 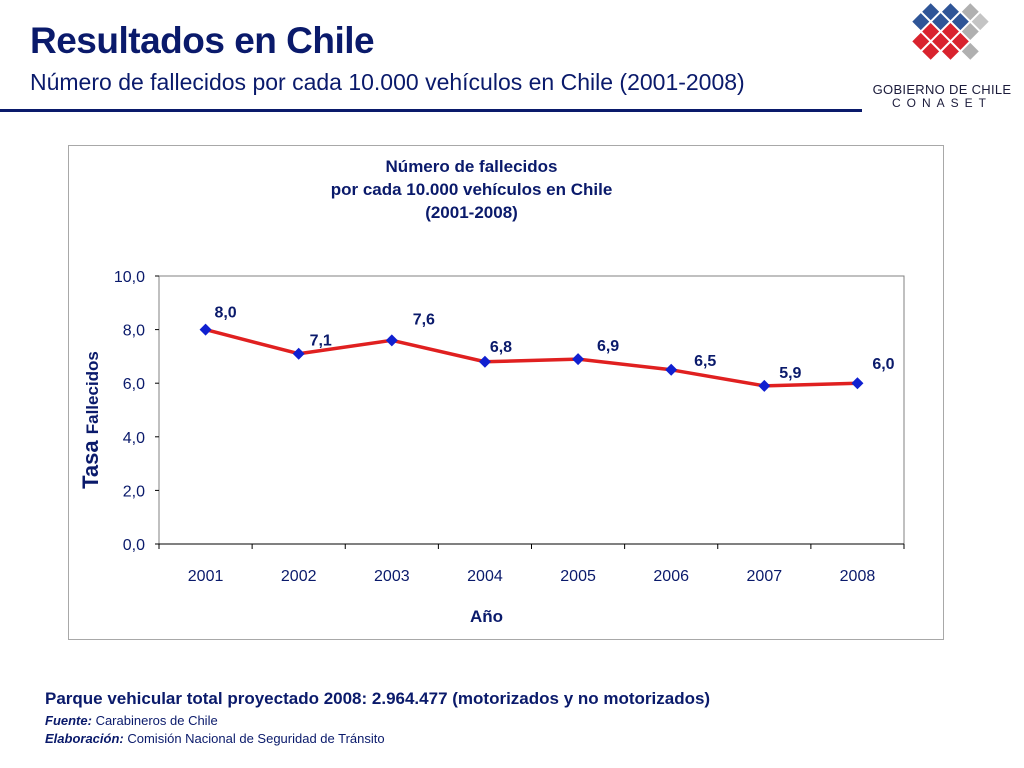 I want to click on gobierno-de-chile-logo: GOBIERNO DE CHILE CONASET, so click(x=941, y=59).